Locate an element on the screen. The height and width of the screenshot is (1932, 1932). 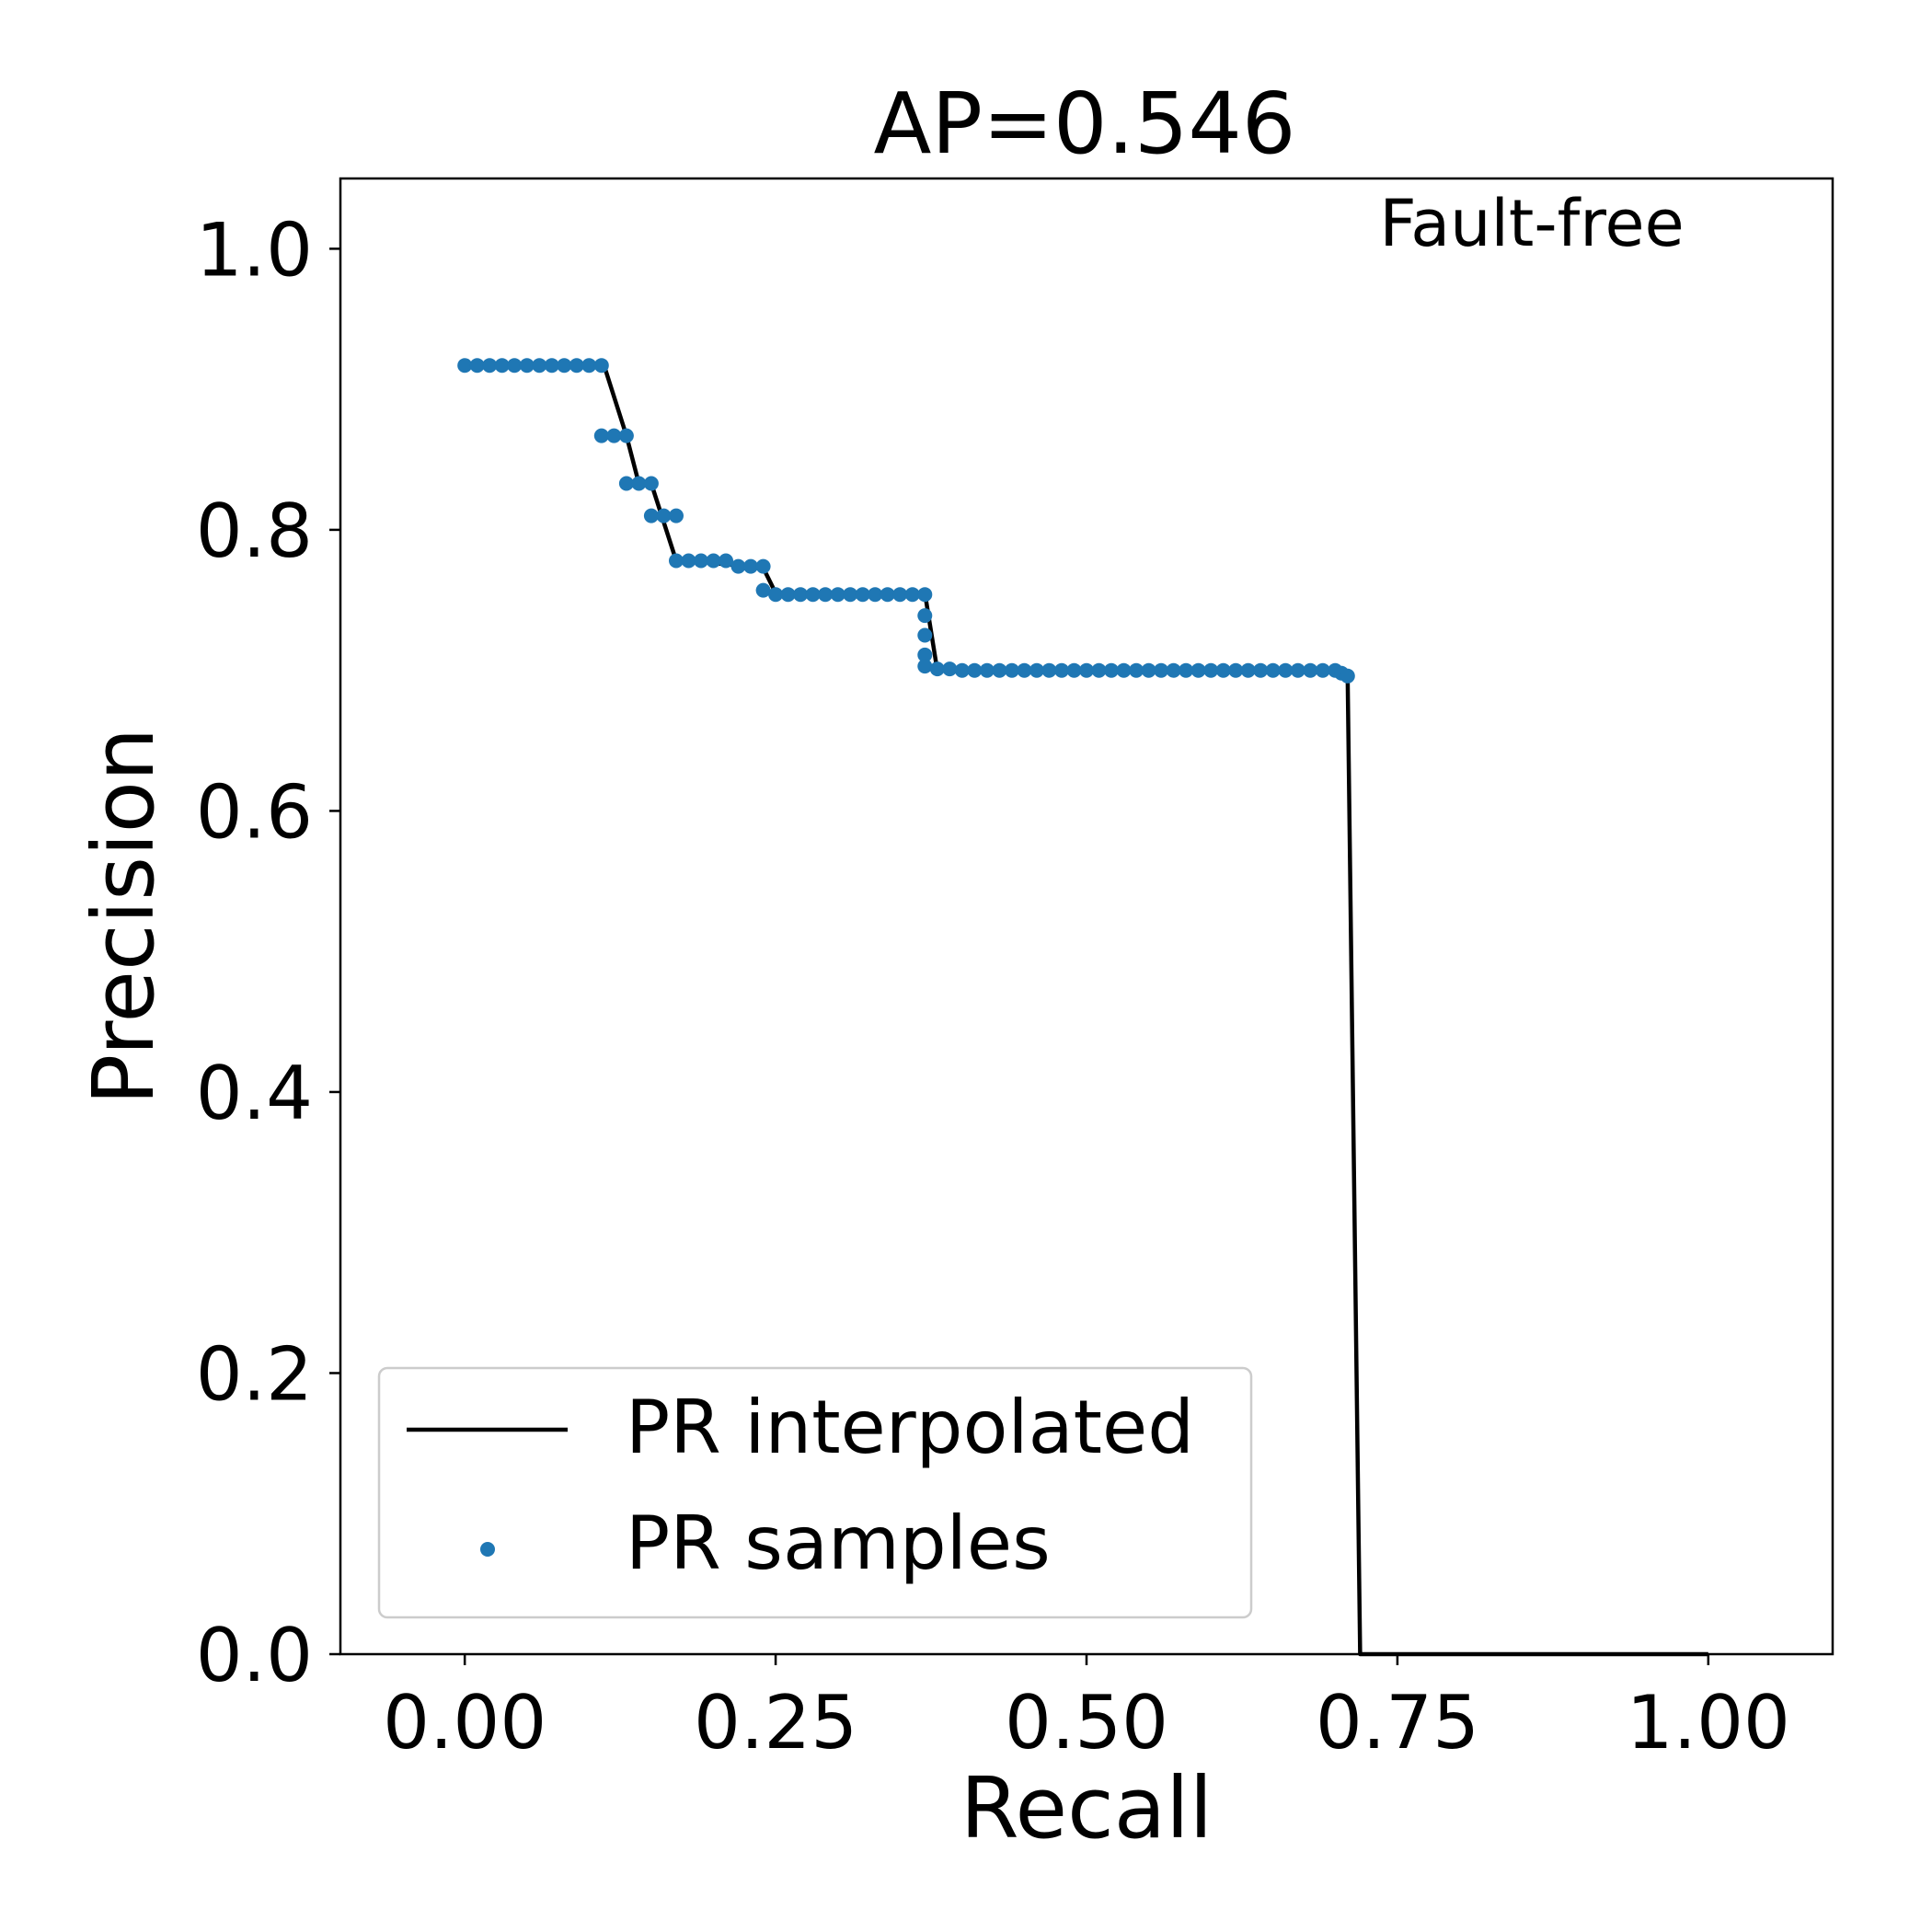
y-tick-label: 0.0 is located at coordinates (254, 1655).